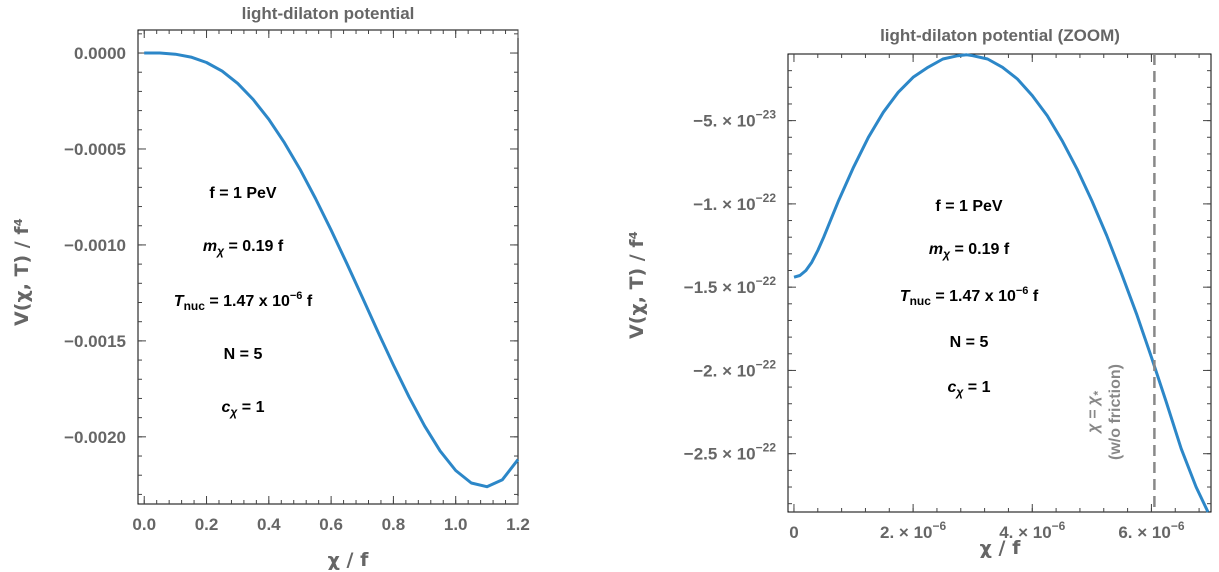 Image resolution: width=1219 pixels, height=572 pixels. What do you see at coordinates (456, 524) in the screenshot?
I see `left-x-tick-label: 1.0` at bounding box center [456, 524].